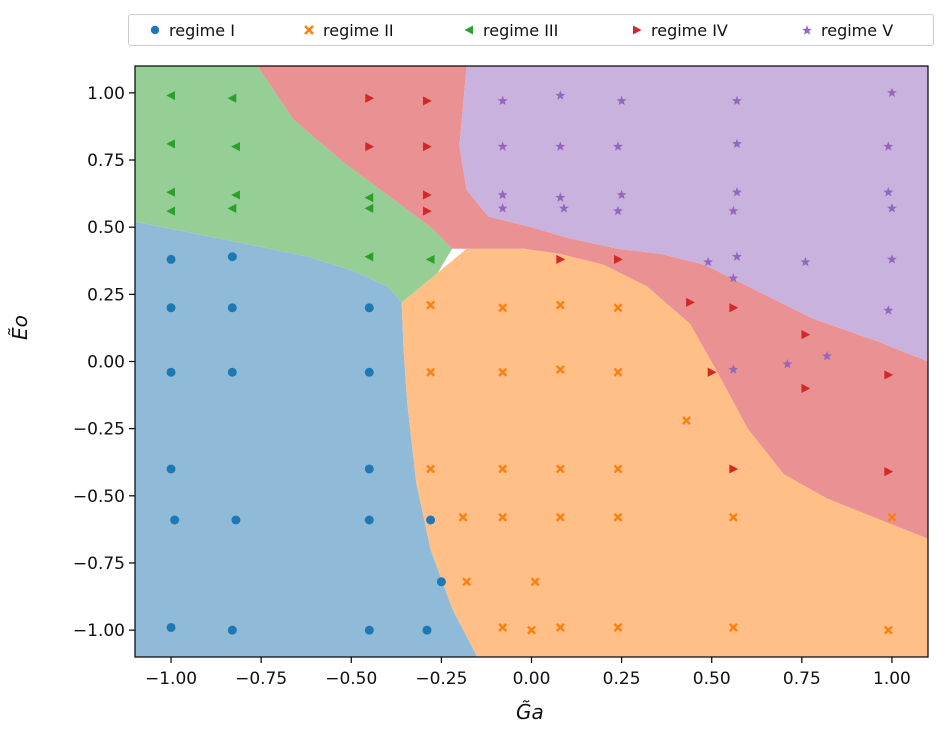 The image size is (950, 744). I want to click on y-tick-label: −1.00, so click(99, 631).